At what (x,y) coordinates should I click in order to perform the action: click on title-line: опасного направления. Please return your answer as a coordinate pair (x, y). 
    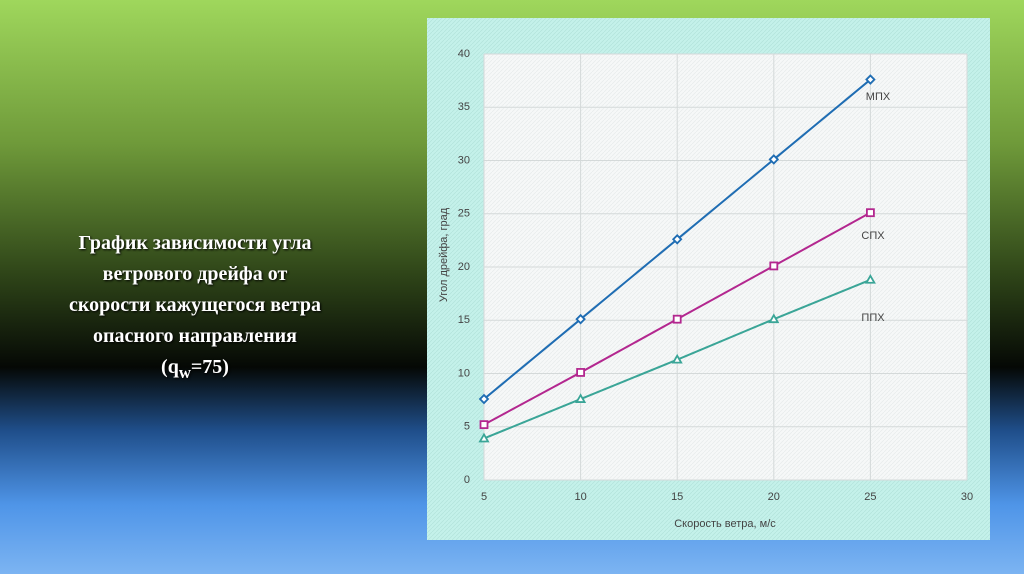
    Looking at the image, I should click on (195, 336).